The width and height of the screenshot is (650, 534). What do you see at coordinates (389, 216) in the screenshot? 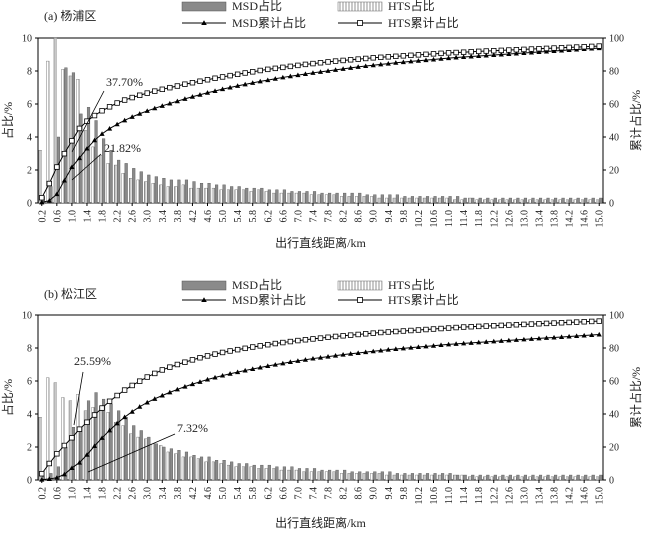
I see `x-tick-label: 9.4` at bounding box center [389, 216].